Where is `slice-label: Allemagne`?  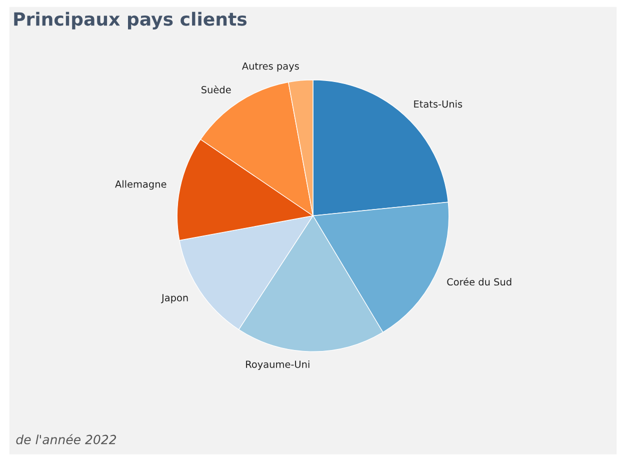 slice-label: Allemagne is located at coordinates (140, 185).